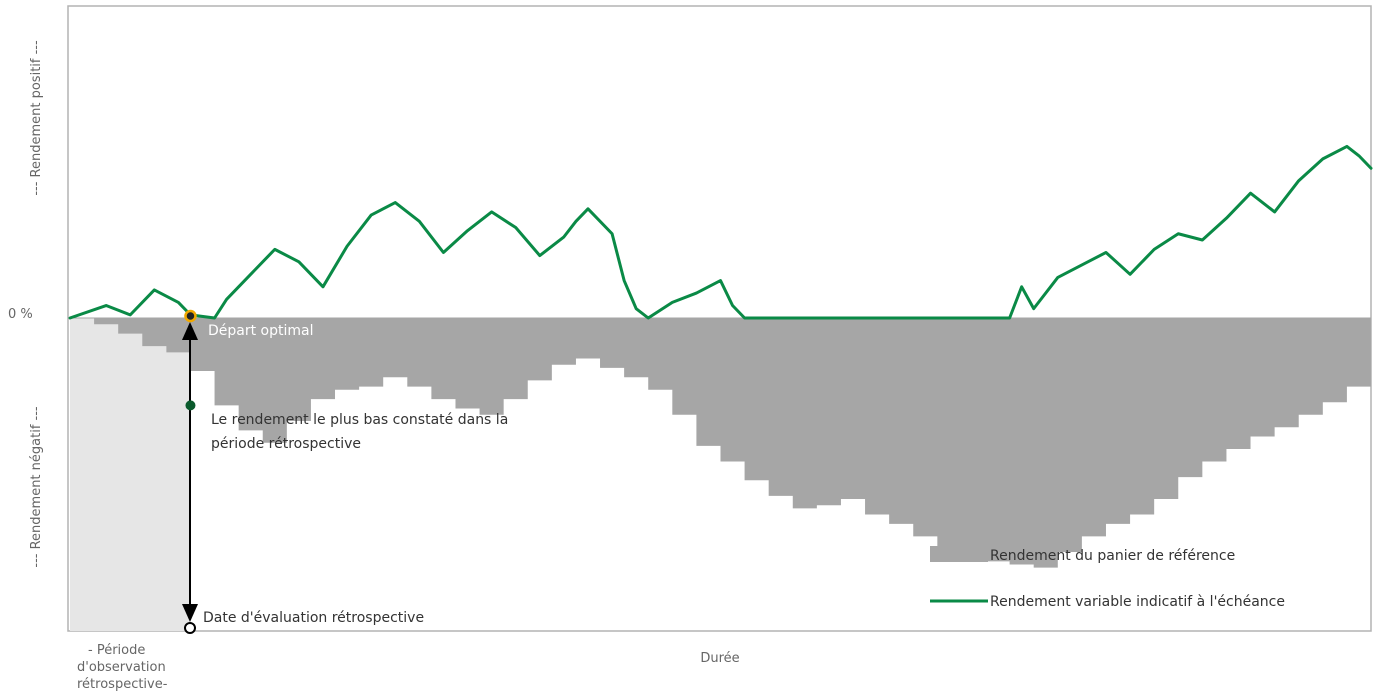  I want to click on lookback-period-shading, so click(130, 474).